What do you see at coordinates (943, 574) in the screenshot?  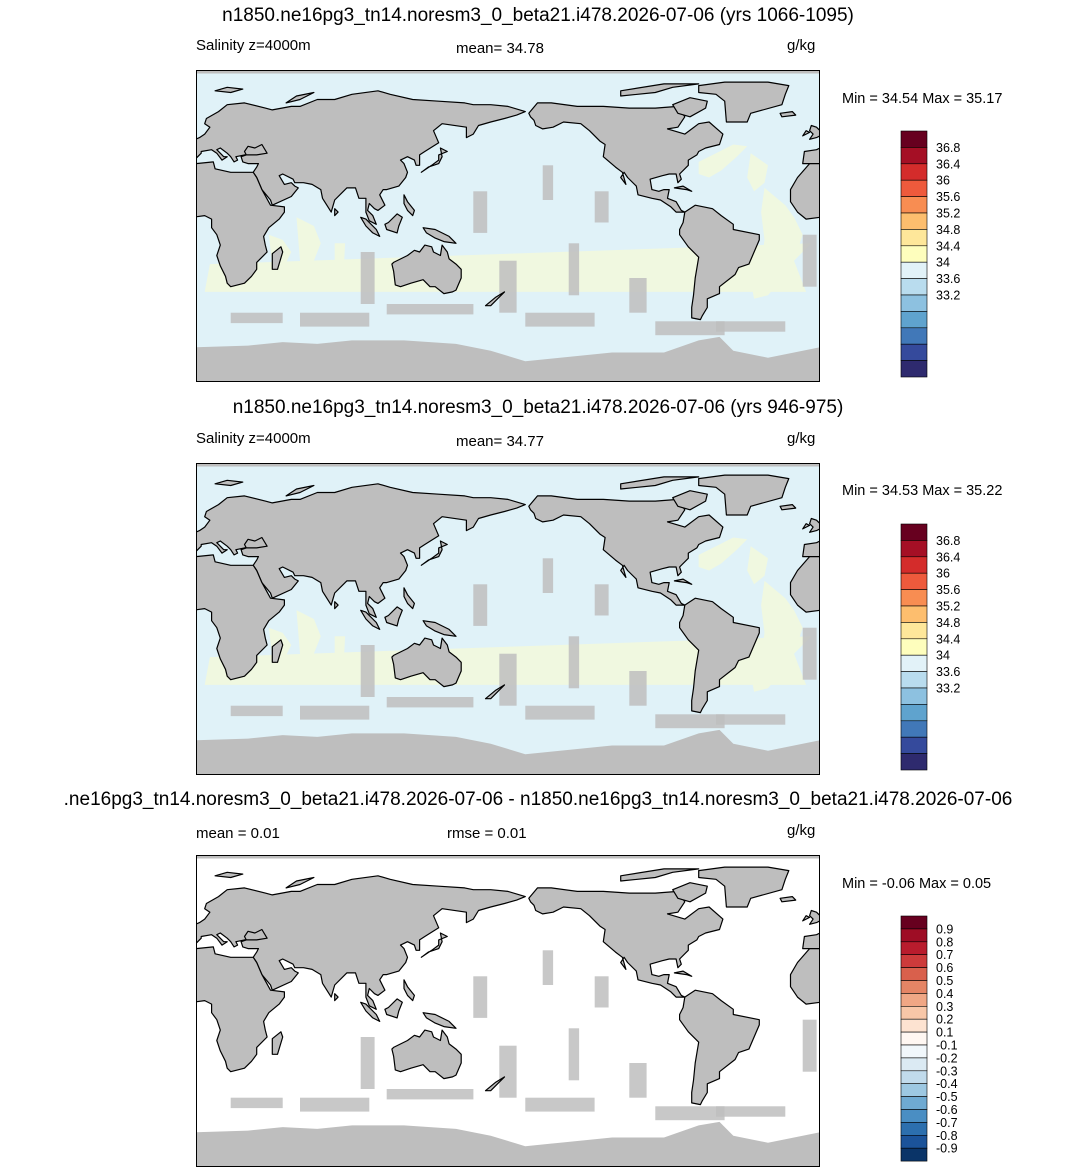 I see `colorbar-tick-label: 36` at bounding box center [943, 574].